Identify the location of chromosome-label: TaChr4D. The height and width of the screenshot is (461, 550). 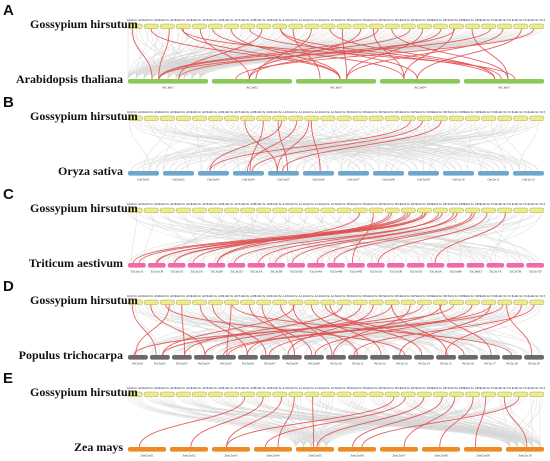
(356, 272).